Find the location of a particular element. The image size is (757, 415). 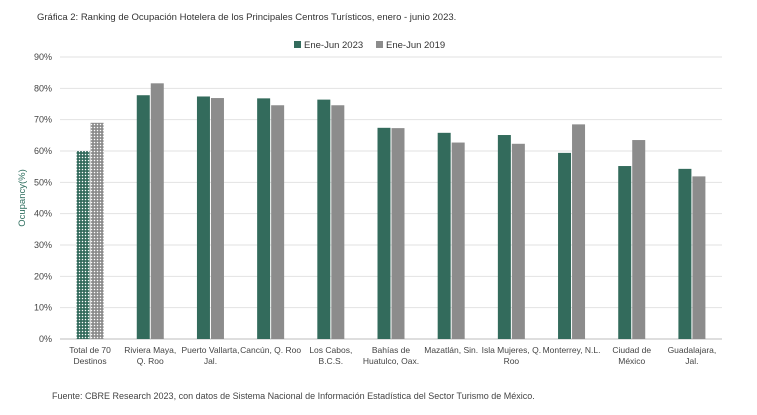

x-category-label: Monterrey, N.L. is located at coordinates (572, 350).